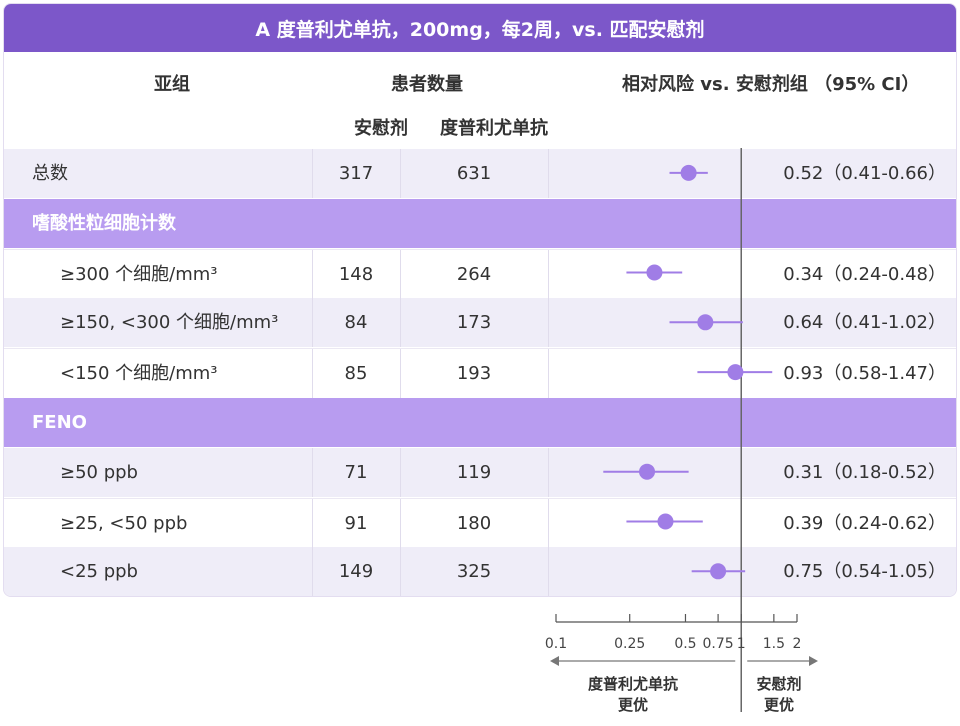  What do you see at coordinates (474, 572) in the screenshot?
I see `dupilumab-count: 325` at bounding box center [474, 572].